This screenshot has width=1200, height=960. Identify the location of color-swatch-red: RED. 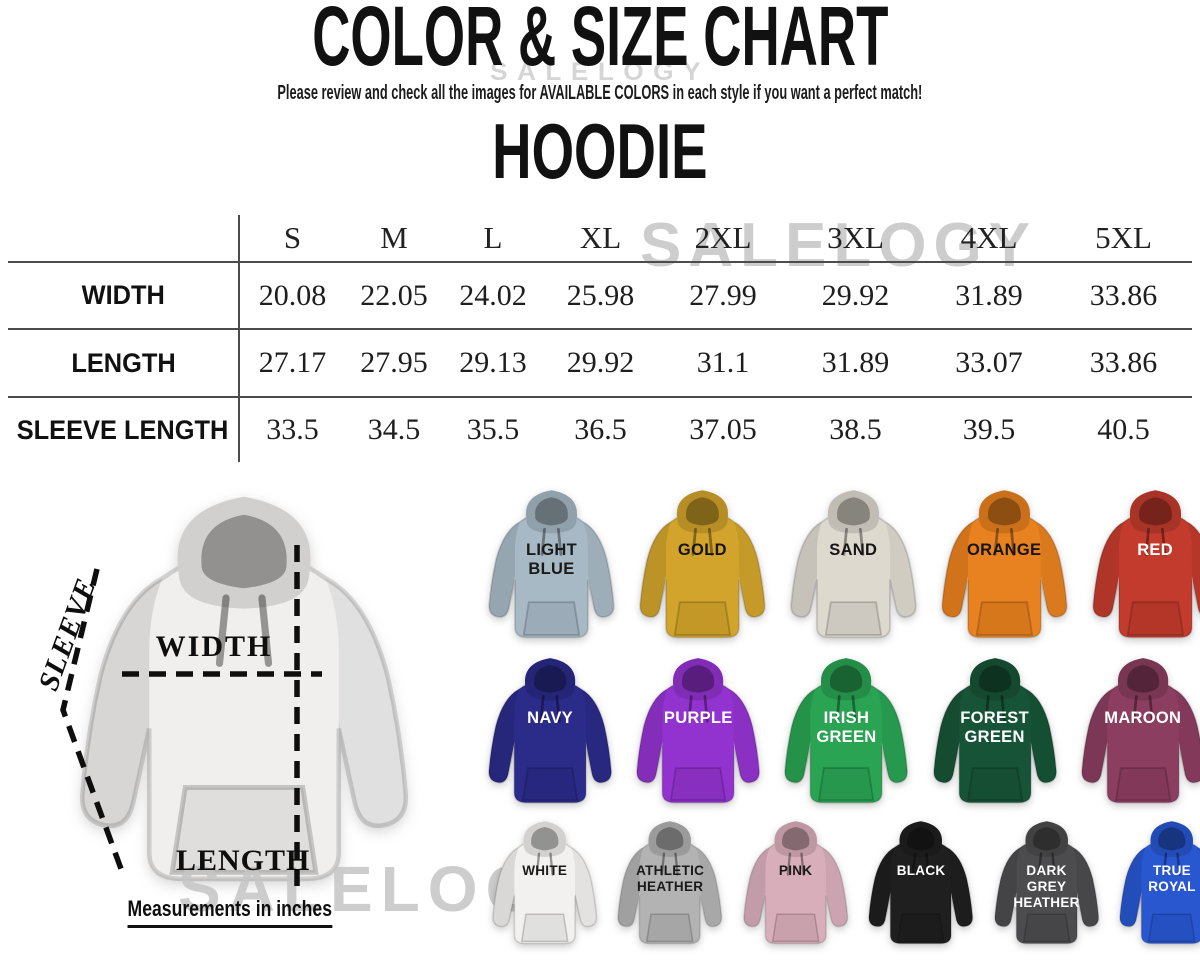
(1140, 567).